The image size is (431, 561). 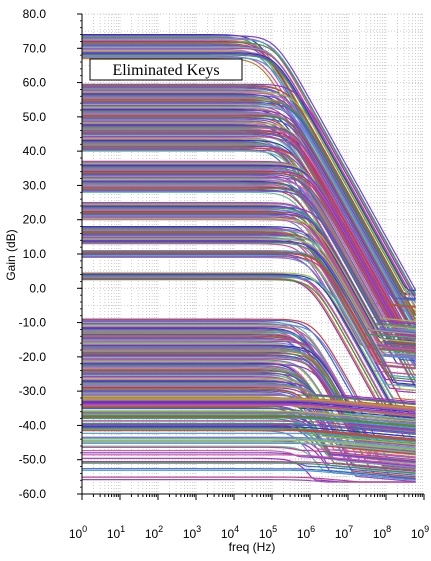 I want to click on y-tick-label: 0.0, so click(x=37, y=288).